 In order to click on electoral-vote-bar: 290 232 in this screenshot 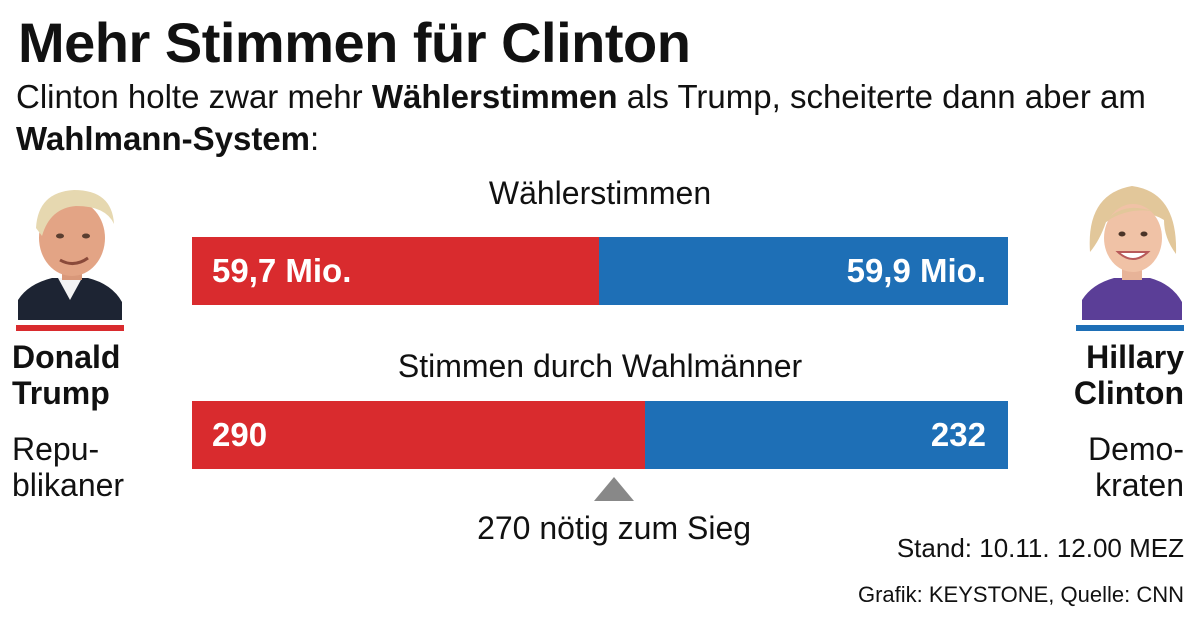, I will do `click(600, 435)`.